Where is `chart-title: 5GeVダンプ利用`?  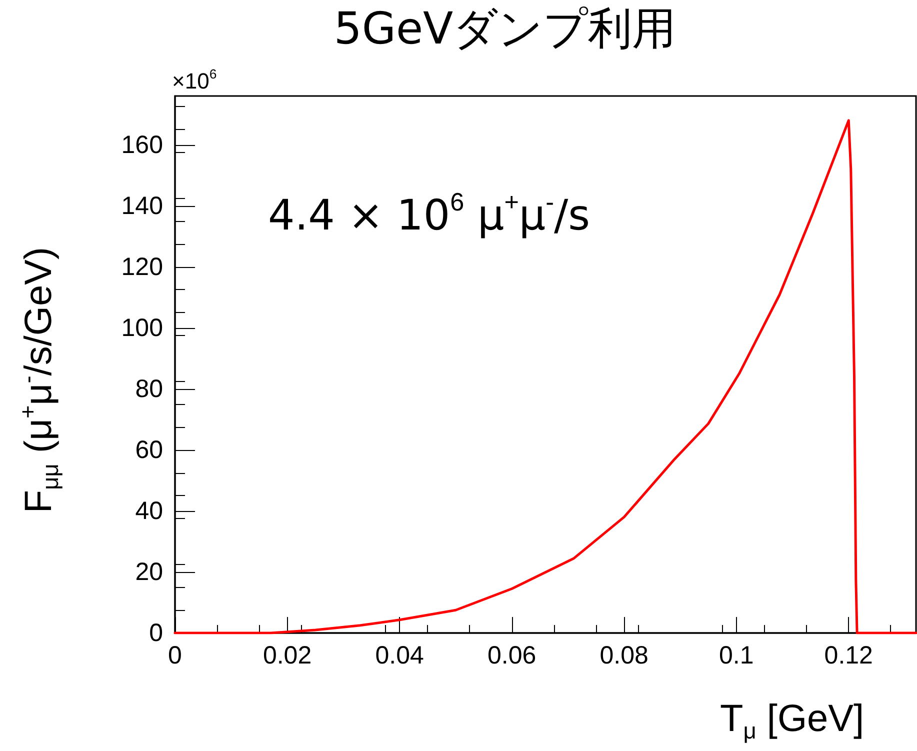
chart-title: 5GeVダンプ利用 is located at coordinates (505, 29).